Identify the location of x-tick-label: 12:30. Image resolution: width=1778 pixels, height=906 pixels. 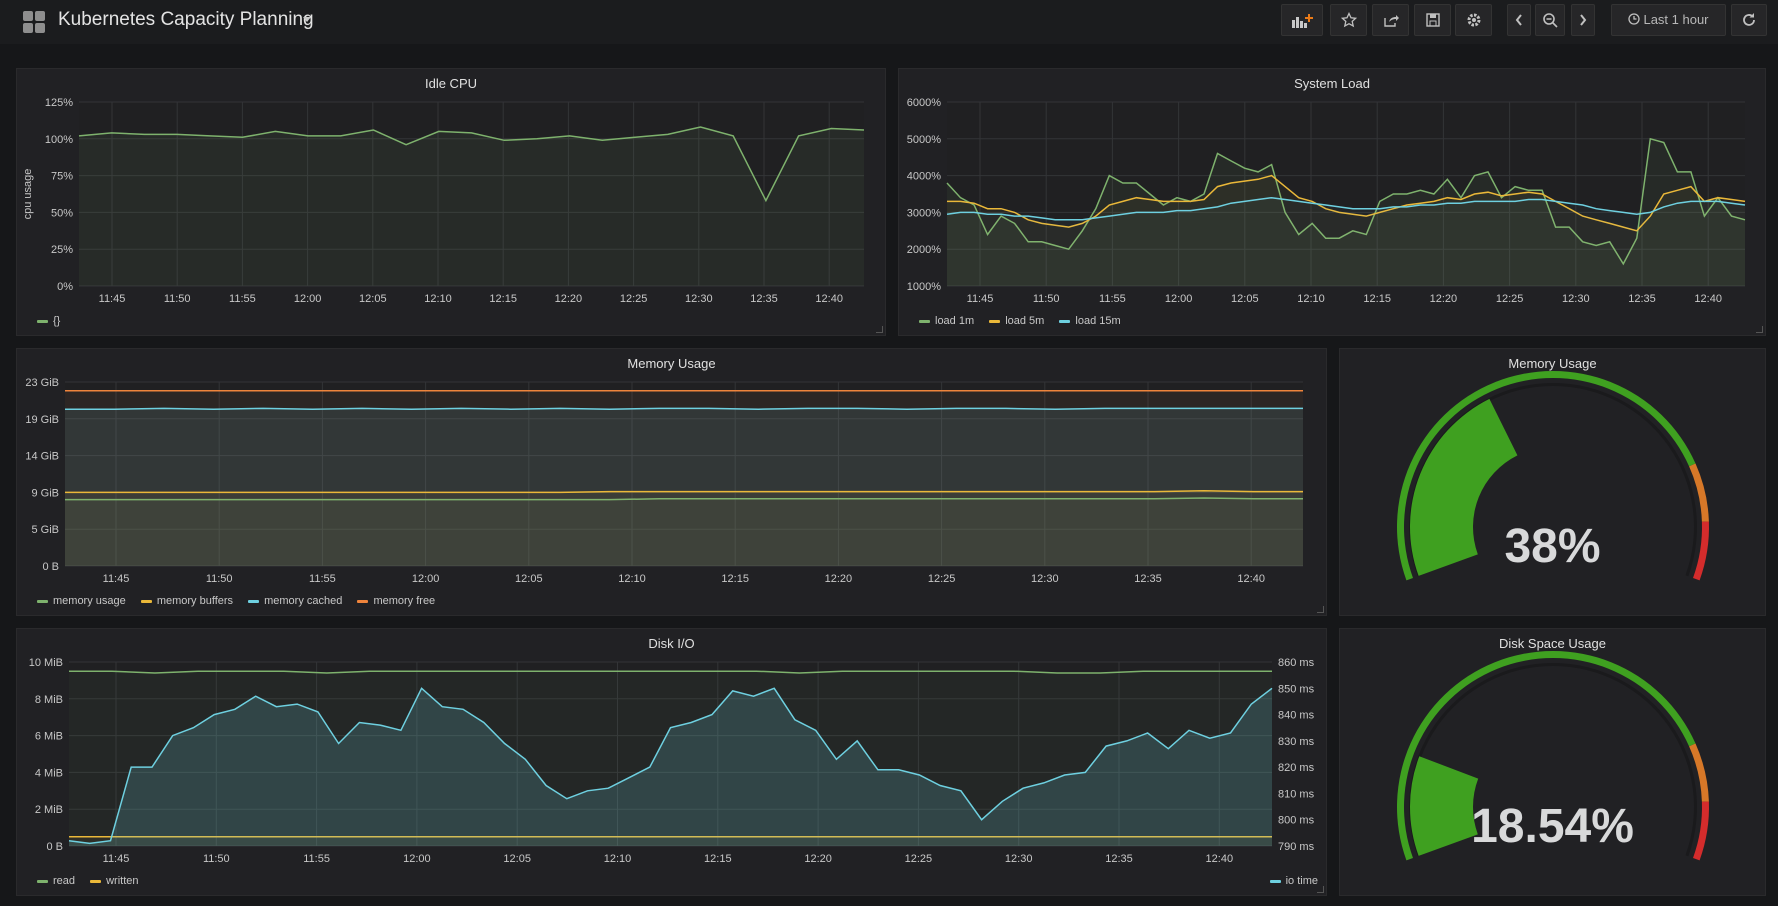
(1576, 299).